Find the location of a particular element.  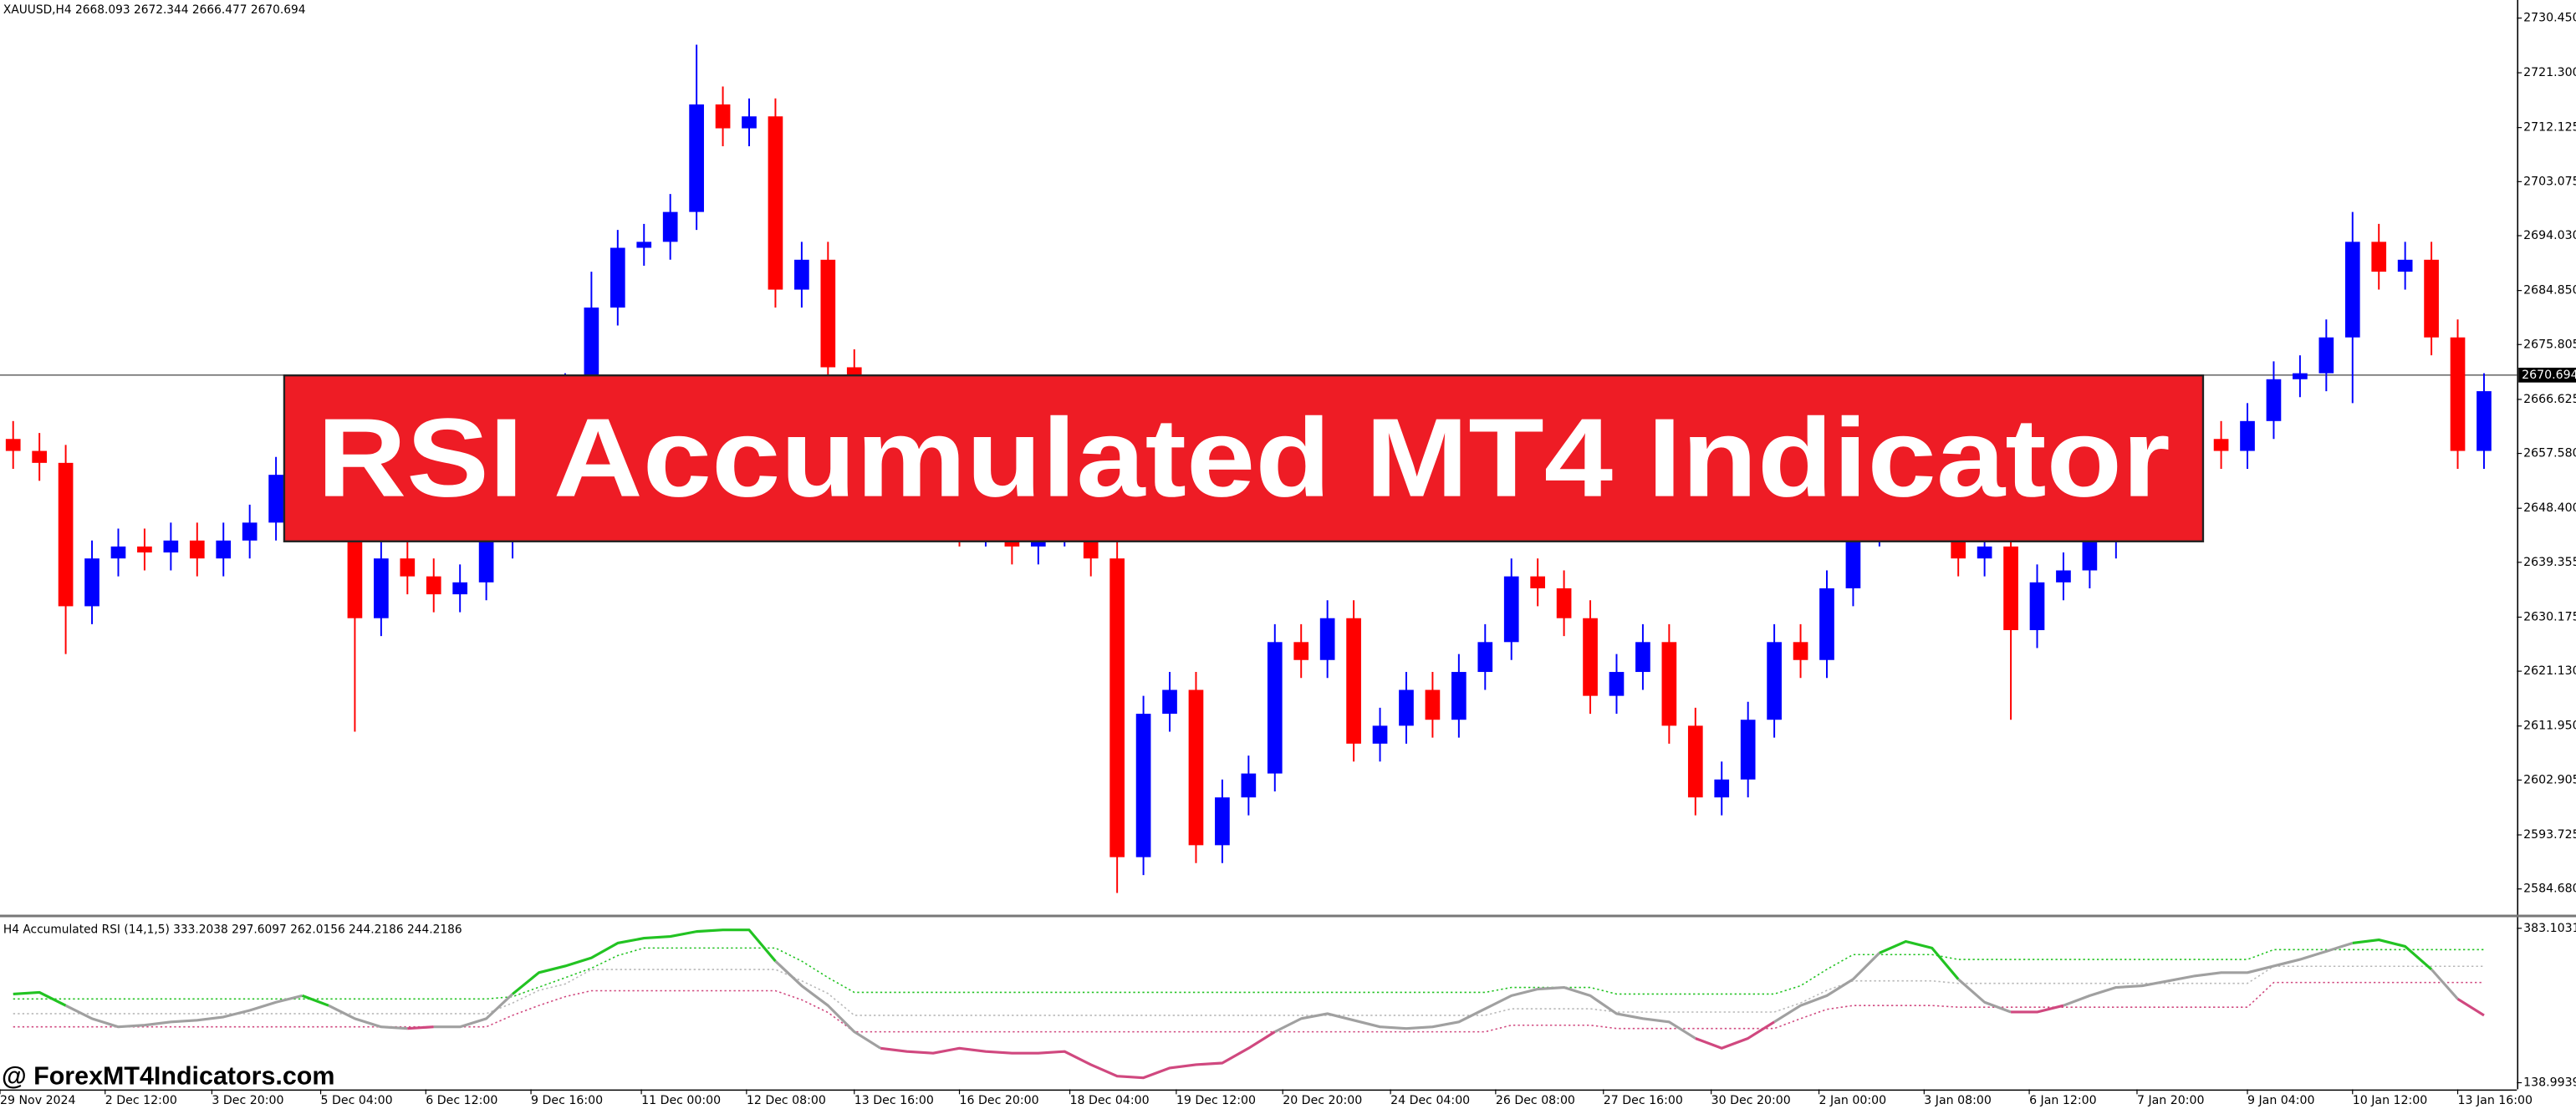

x-tick-label: 16 Dec 20:00 is located at coordinates (1000, 1100).